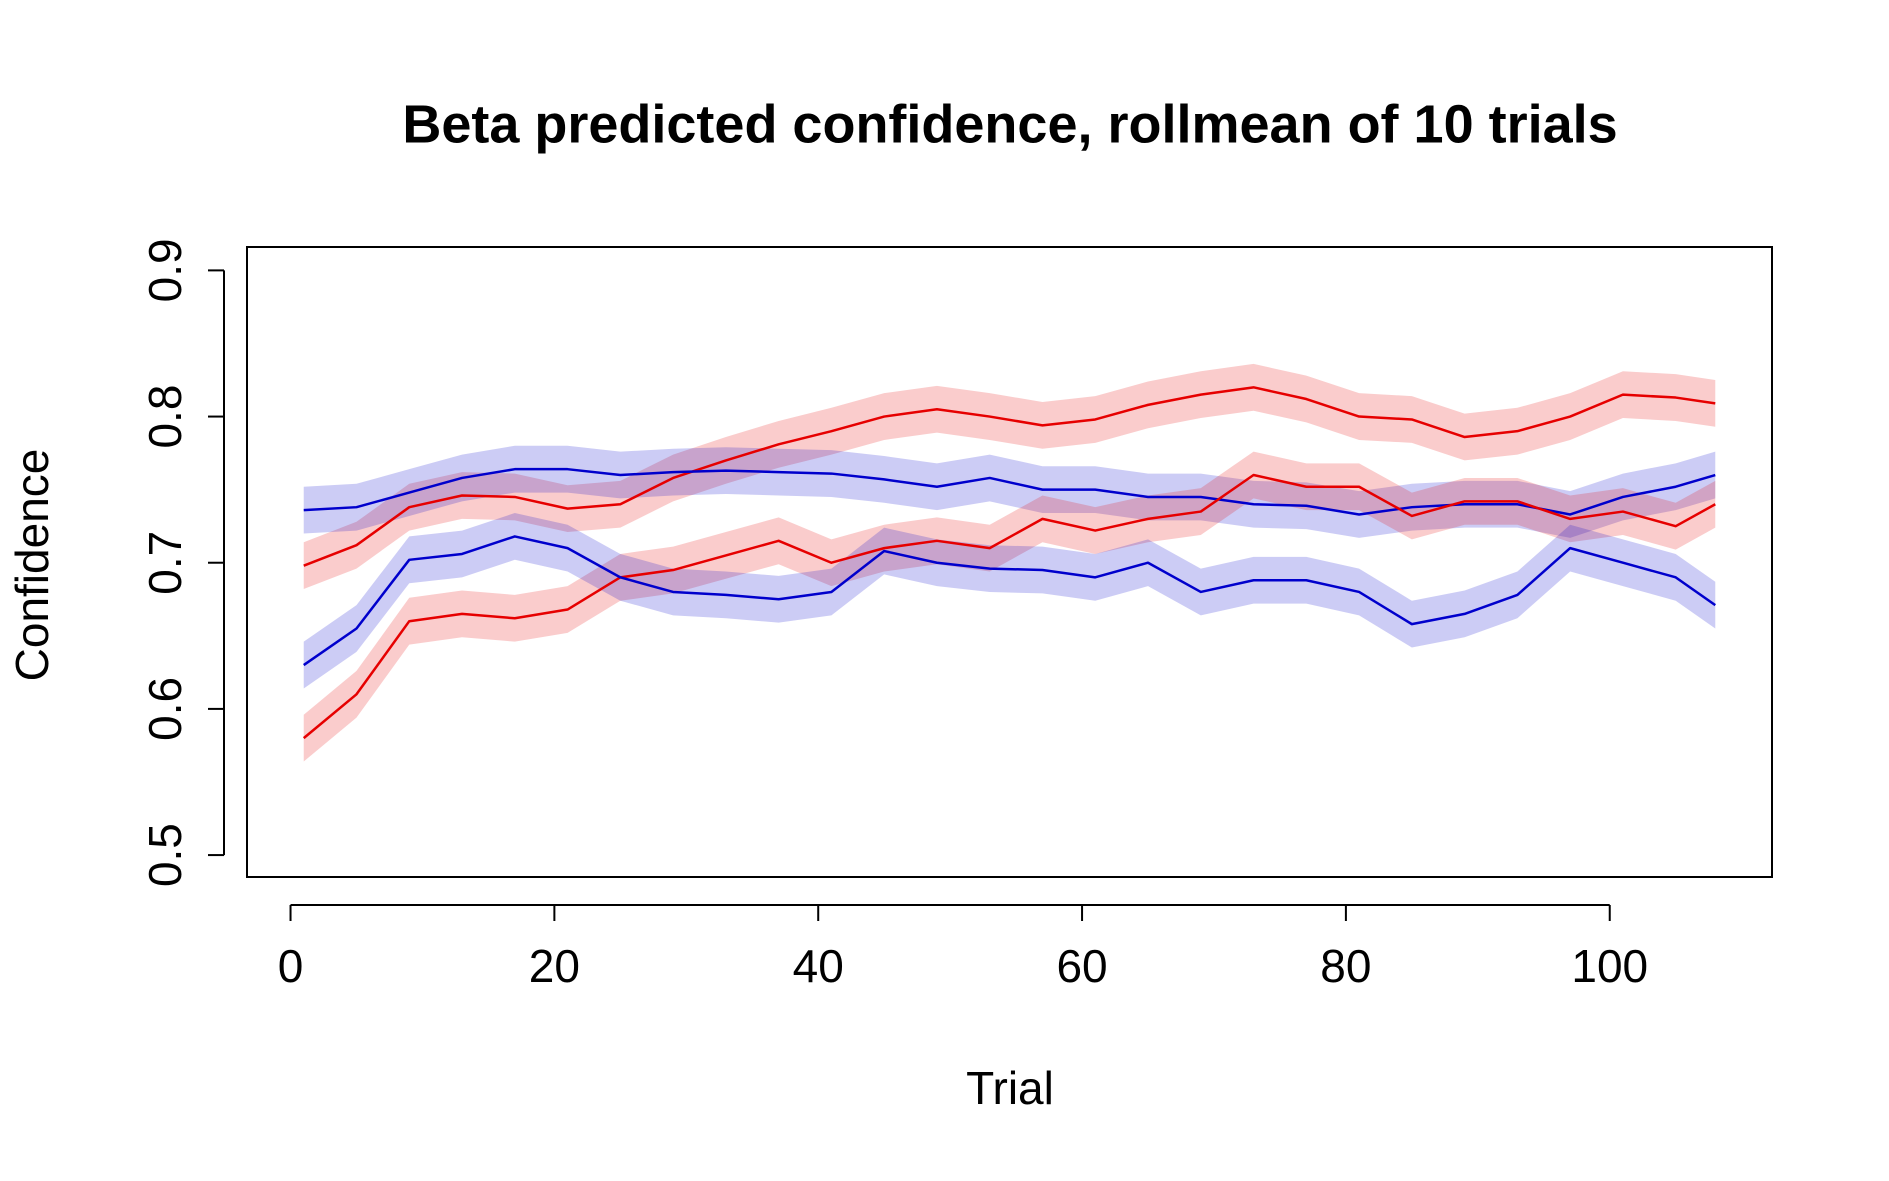 The width and height of the screenshot is (1889, 1181). What do you see at coordinates (818, 966) in the screenshot?
I see `x-tick-label: 40` at bounding box center [818, 966].